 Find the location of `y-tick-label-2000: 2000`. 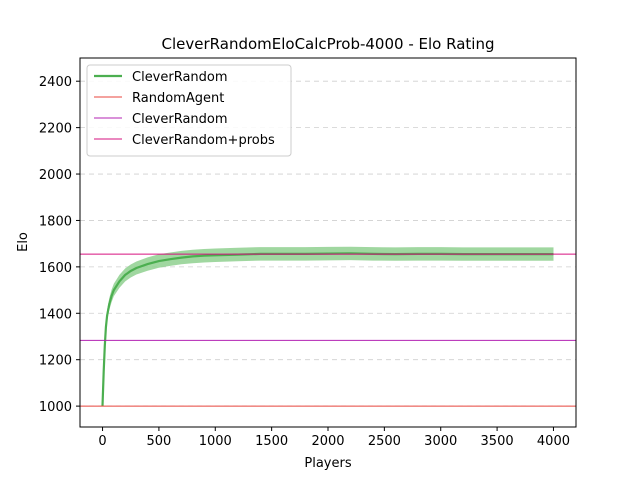

y-tick-label-2000: 2000 is located at coordinates (55, 175).